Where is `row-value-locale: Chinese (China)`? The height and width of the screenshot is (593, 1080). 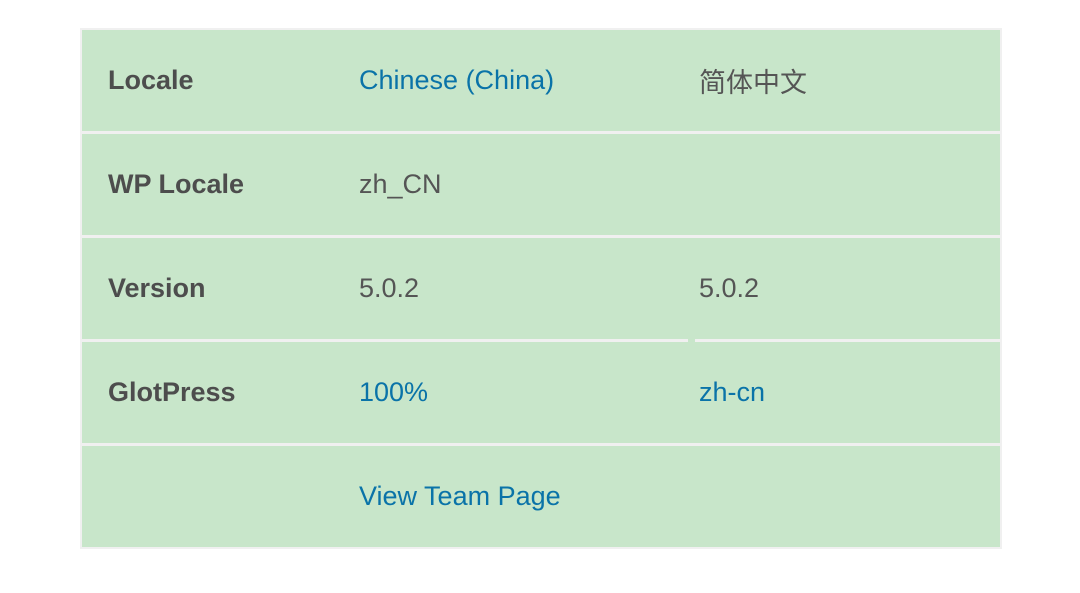 row-value-locale: Chinese (China) is located at coordinates (529, 80).